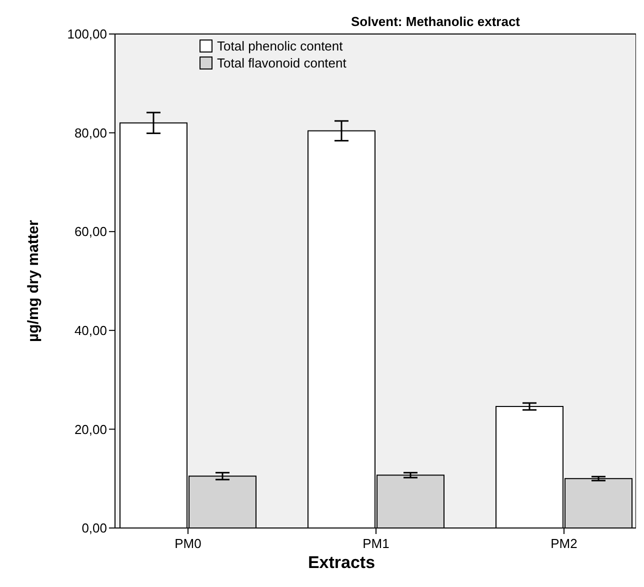 This screenshot has width=644, height=587. I want to click on x-axis-title: Extracts, so click(342, 562).